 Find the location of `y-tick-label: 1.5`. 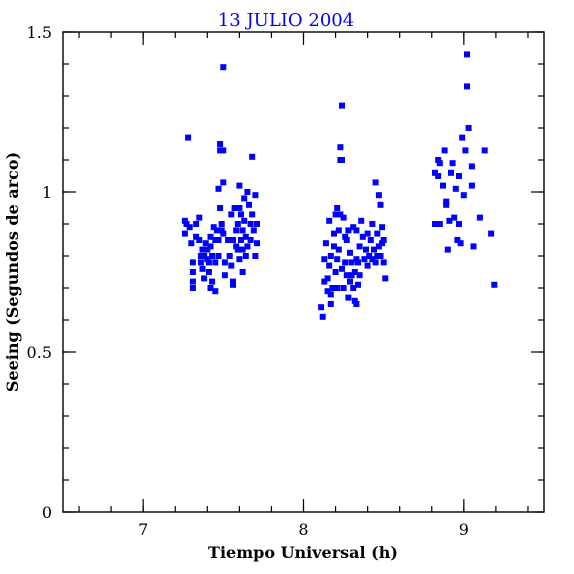

y-tick-label: 1.5 is located at coordinates (39, 32).